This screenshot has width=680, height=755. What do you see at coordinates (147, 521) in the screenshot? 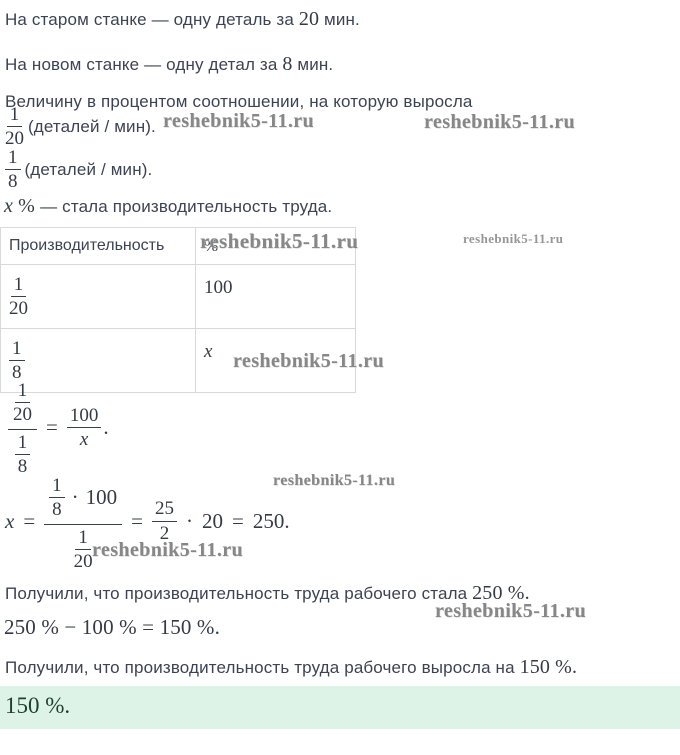
I see `solution-equation: x = 1 8 · 100 1 20 =` at bounding box center [147, 521].